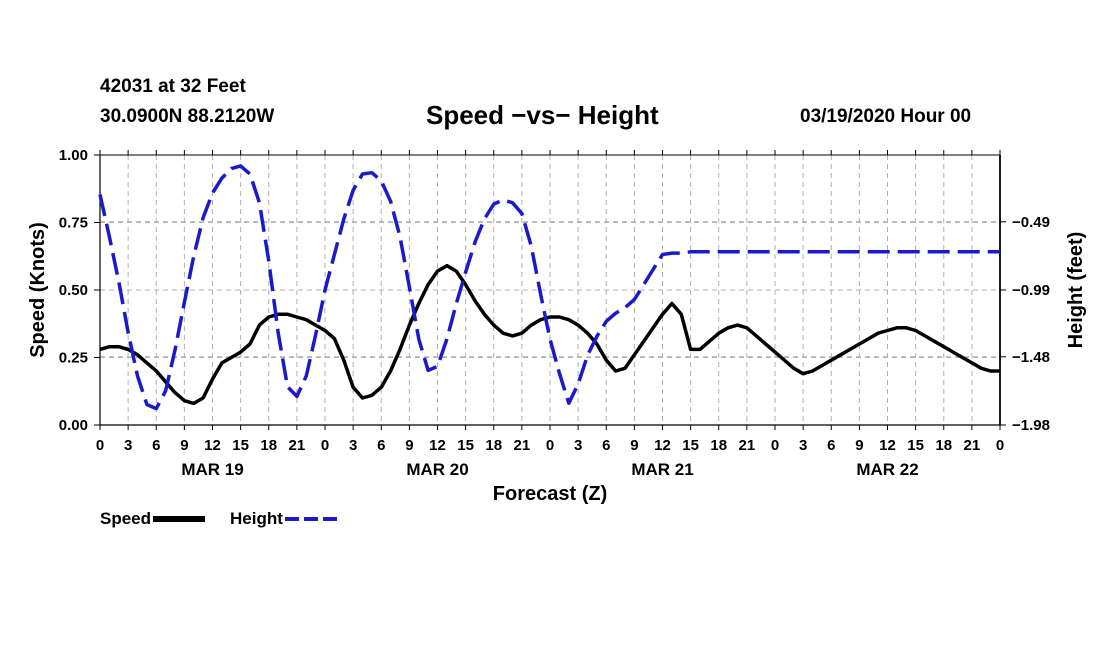 The width and height of the screenshot is (1100, 650). I want to click on x-axis-title: Forecast (Z), so click(550, 494).